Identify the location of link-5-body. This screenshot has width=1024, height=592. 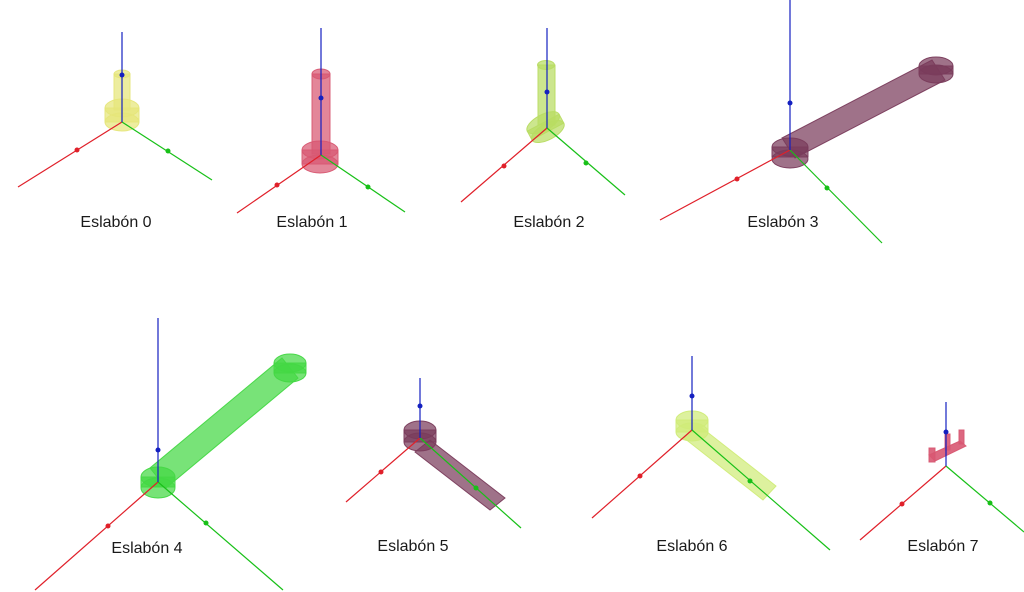
(454, 465).